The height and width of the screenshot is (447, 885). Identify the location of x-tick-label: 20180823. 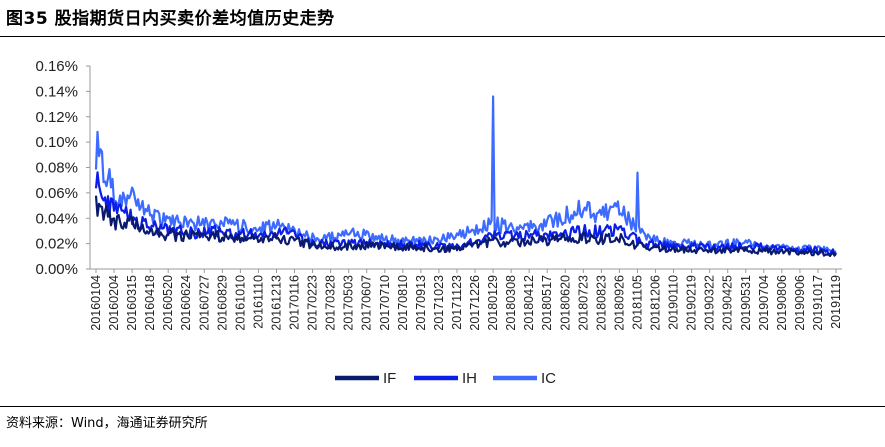
(601, 303).